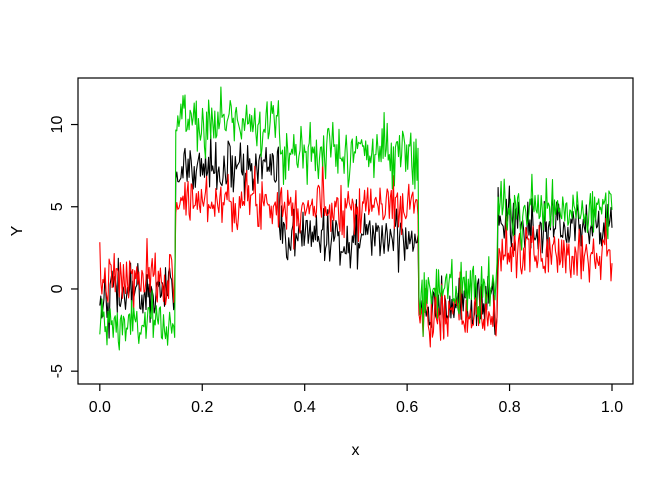 The width and height of the screenshot is (672, 485). Describe the element at coordinates (100, 407) in the screenshot. I see `x-tick-label: 0.0` at that location.